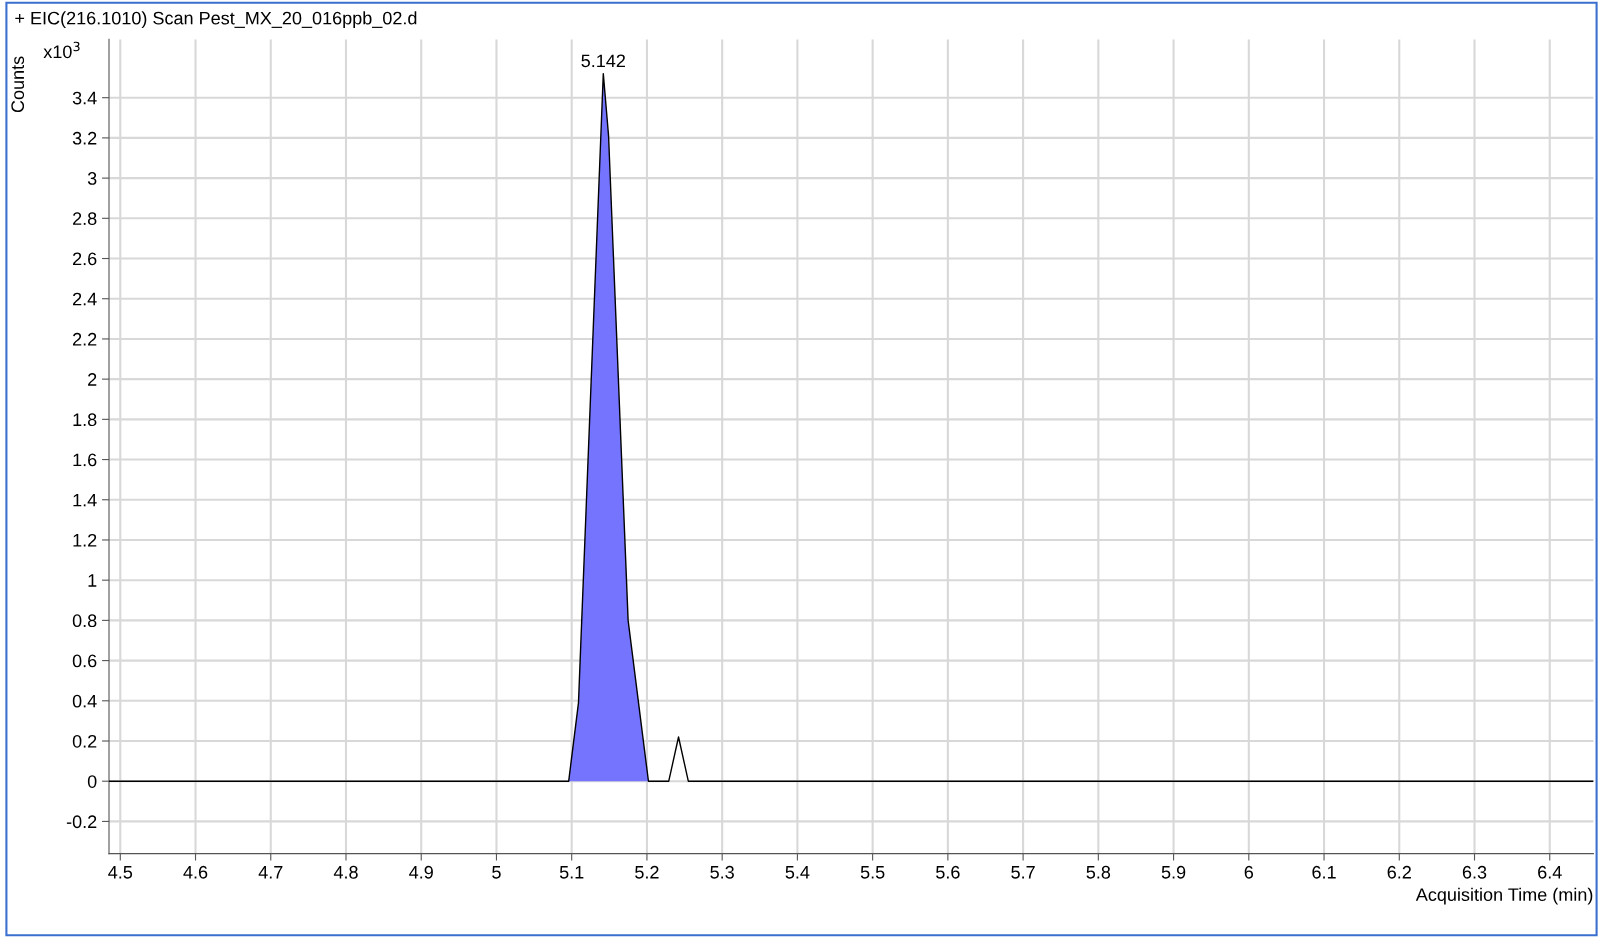 Image resolution: width=1603 pixels, height=938 pixels. I want to click on x-tick-label: 5.7, so click(1023, 872).